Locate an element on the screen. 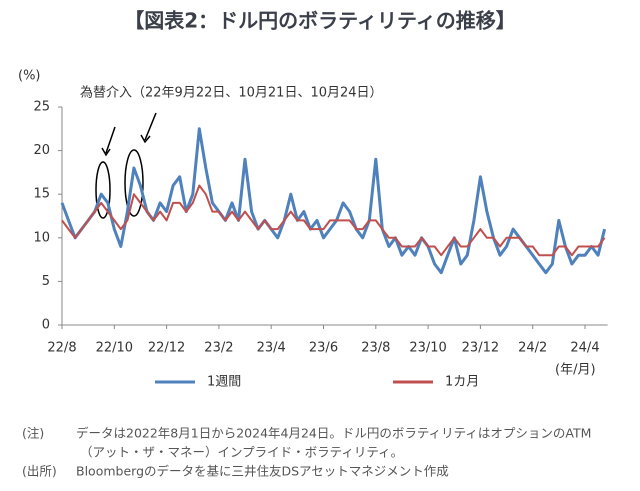  y-tick-label: 20 is located at coordinates (41, 150).